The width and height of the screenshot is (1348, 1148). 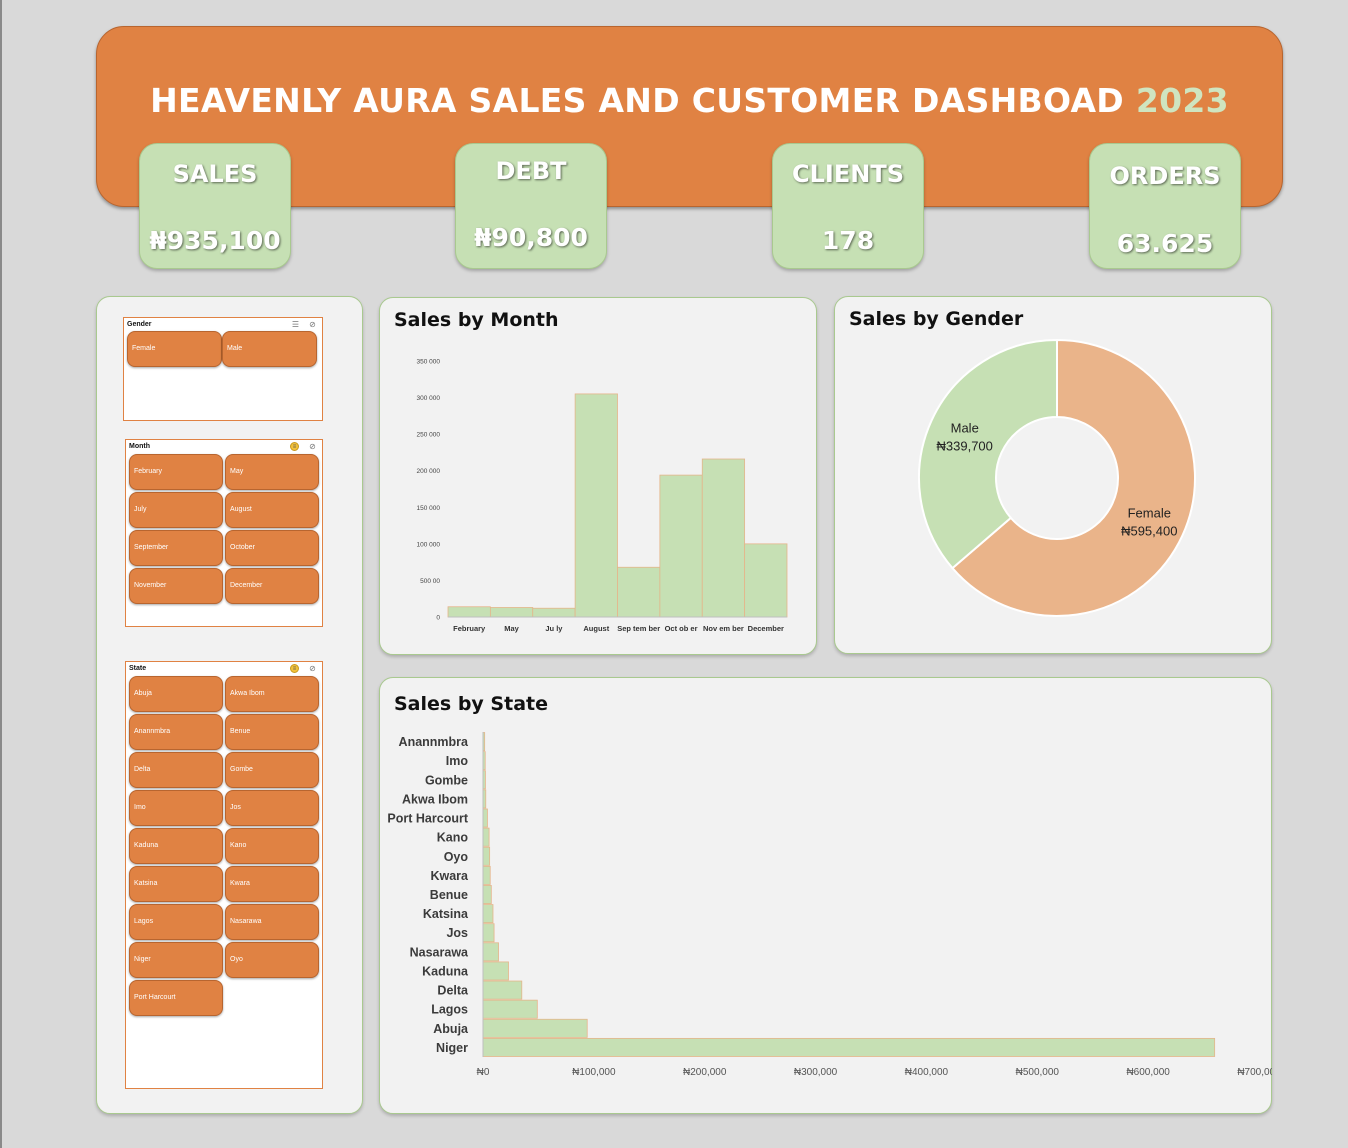 I want to click on slicer-button-akwa-ibom: Akwa Ibom, so click(x=272, y=694).